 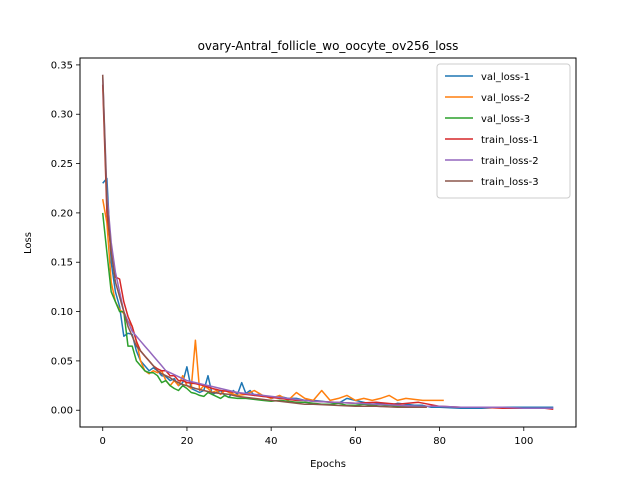 What do you see at coordinates (187, 441) in the screenshot?
I see `x-tick-label: 20` at bounding box center [187, 441].